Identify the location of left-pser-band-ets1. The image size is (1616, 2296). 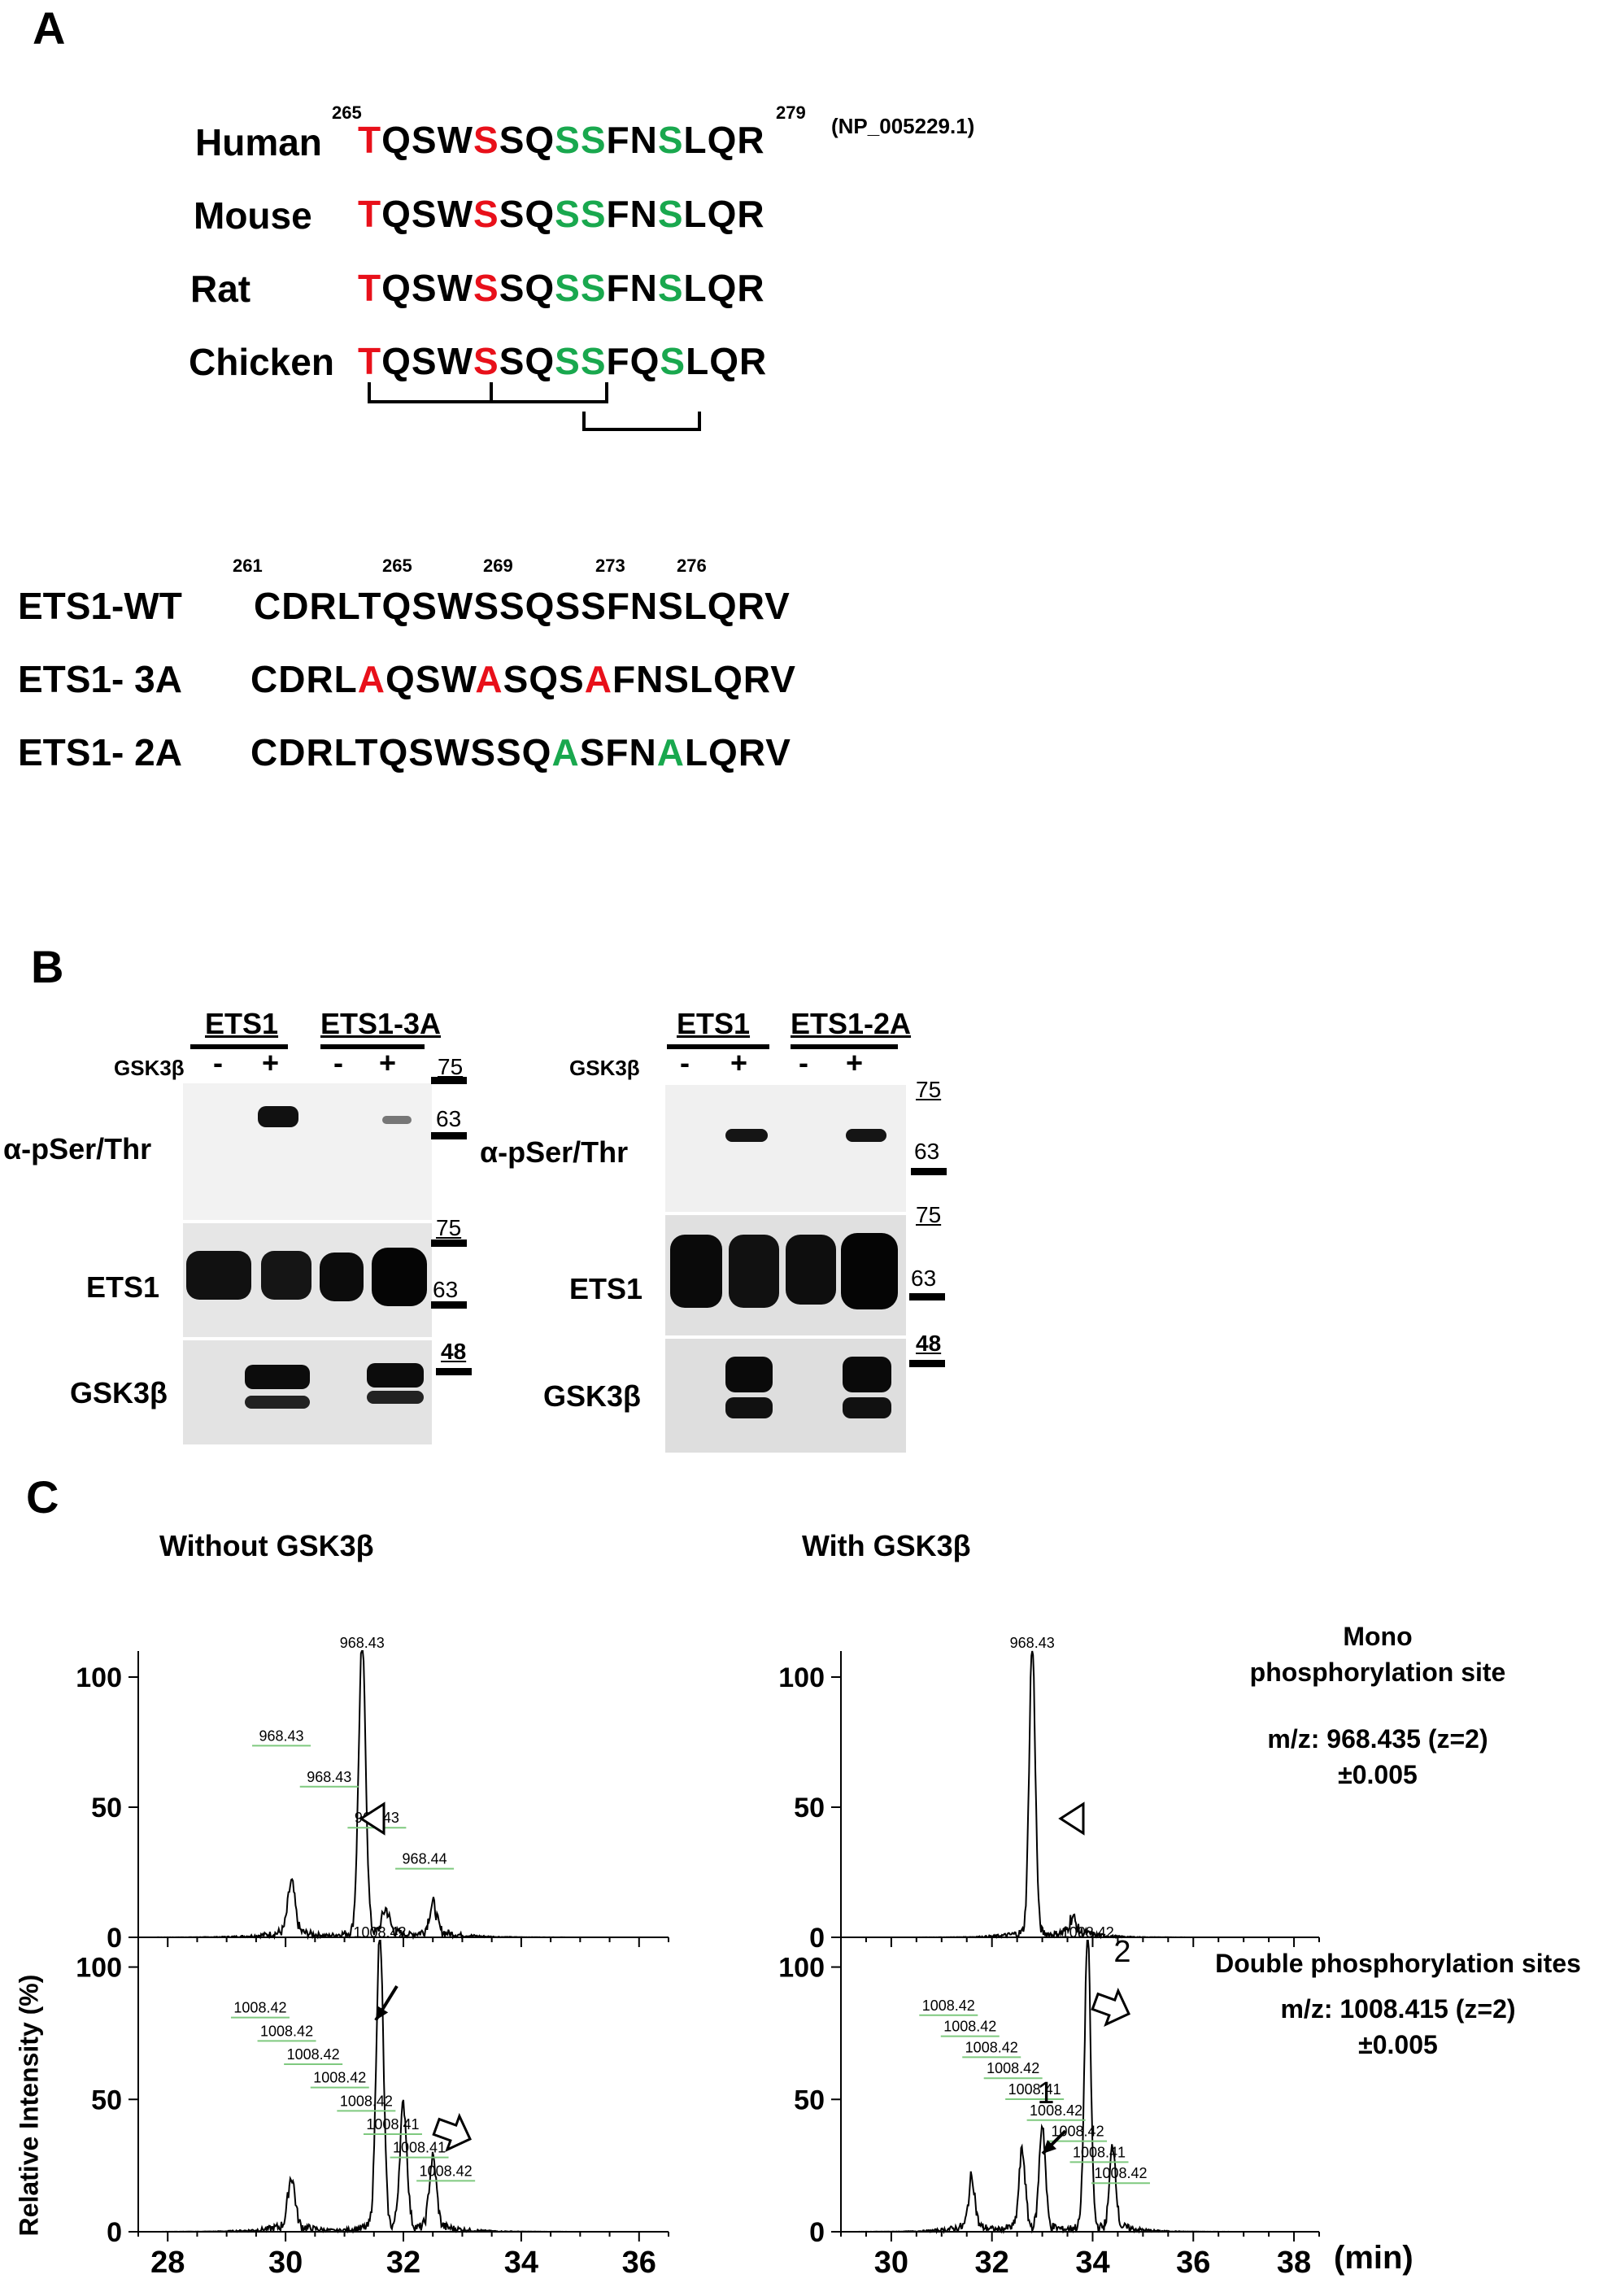
(278, 1116).